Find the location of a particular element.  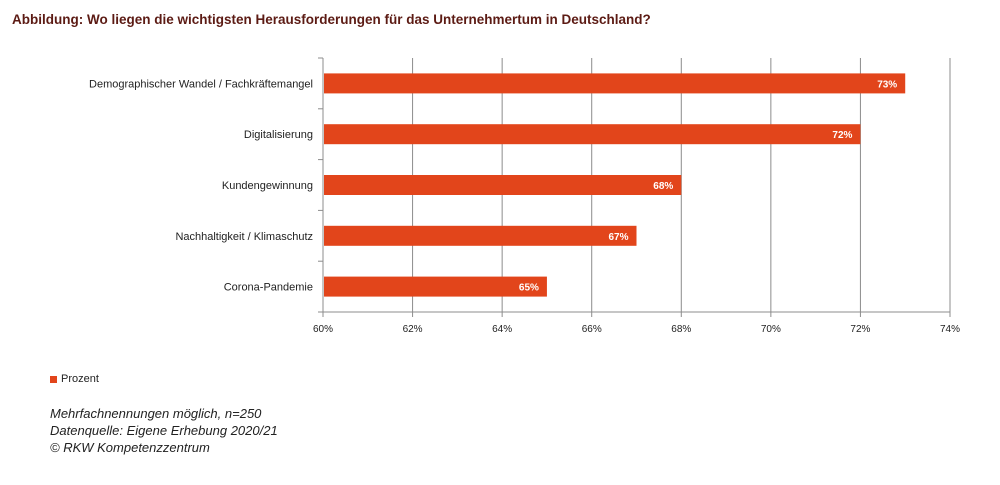

footnote-sample: Mehrfachnennungen möglich, n=250 is located at coordinates (156, 413).